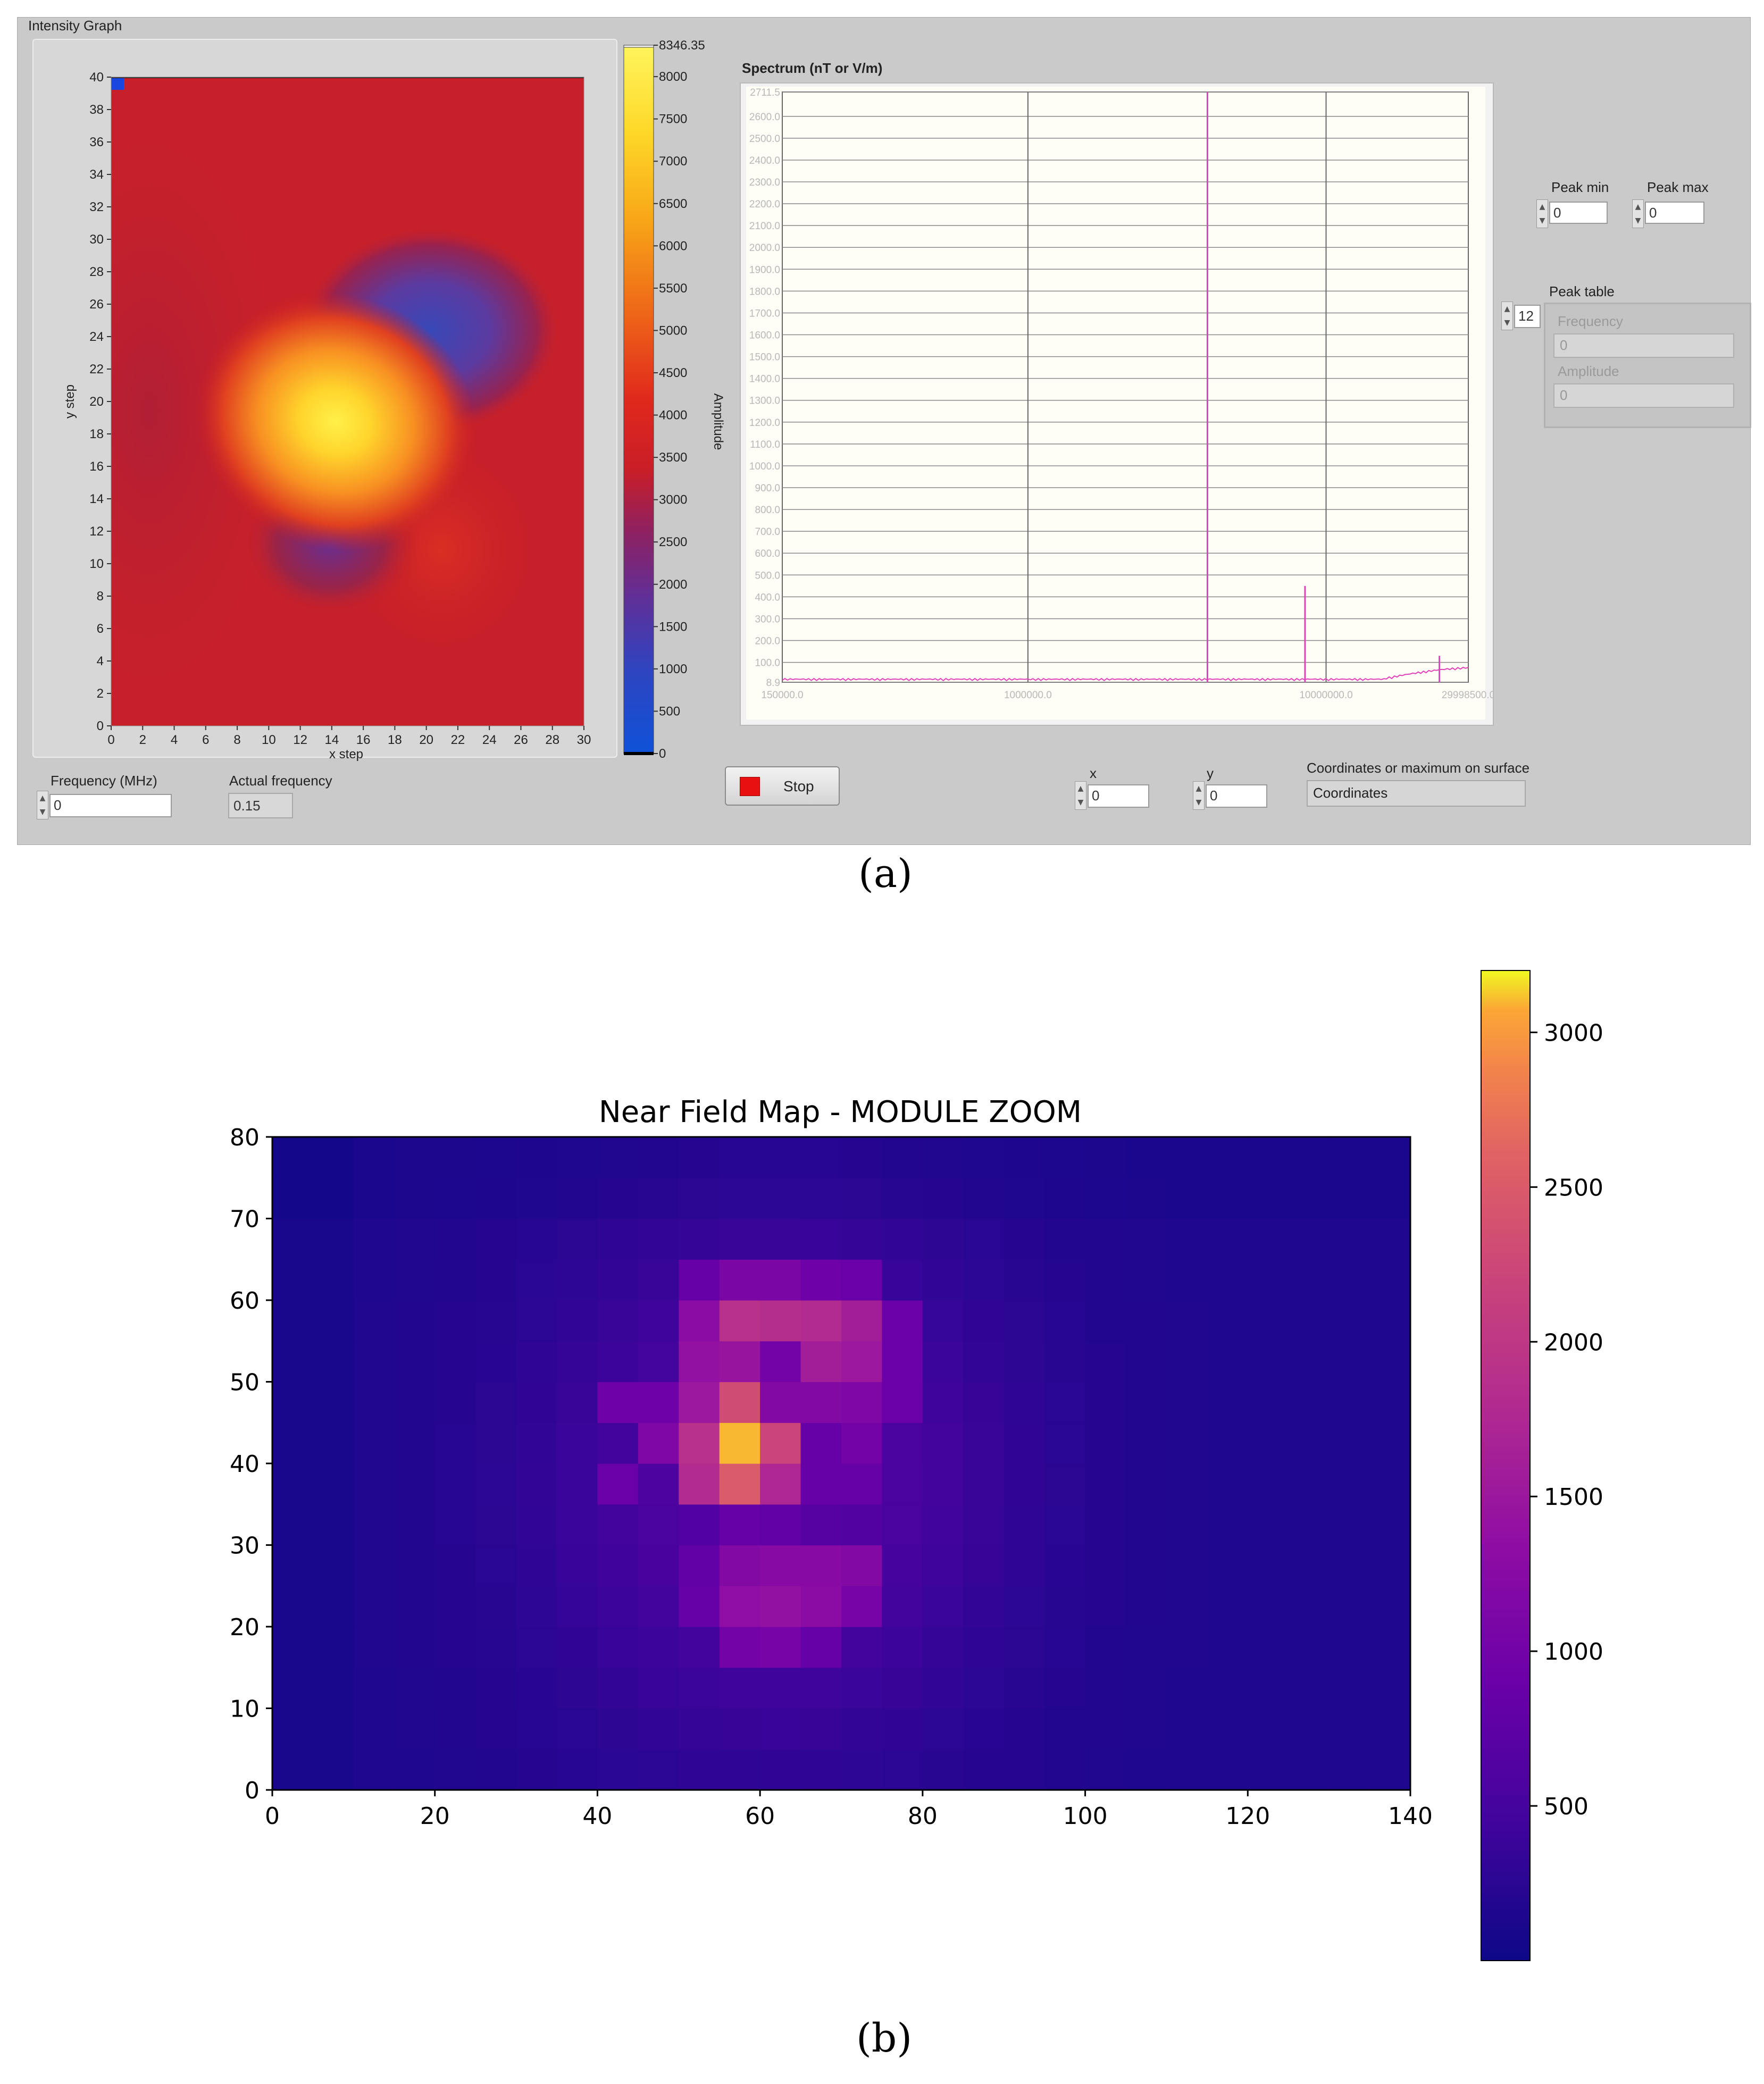 This screenshot has width=1764, height=2084. I want to click on y-tick-label: 4, so click(100, 661).